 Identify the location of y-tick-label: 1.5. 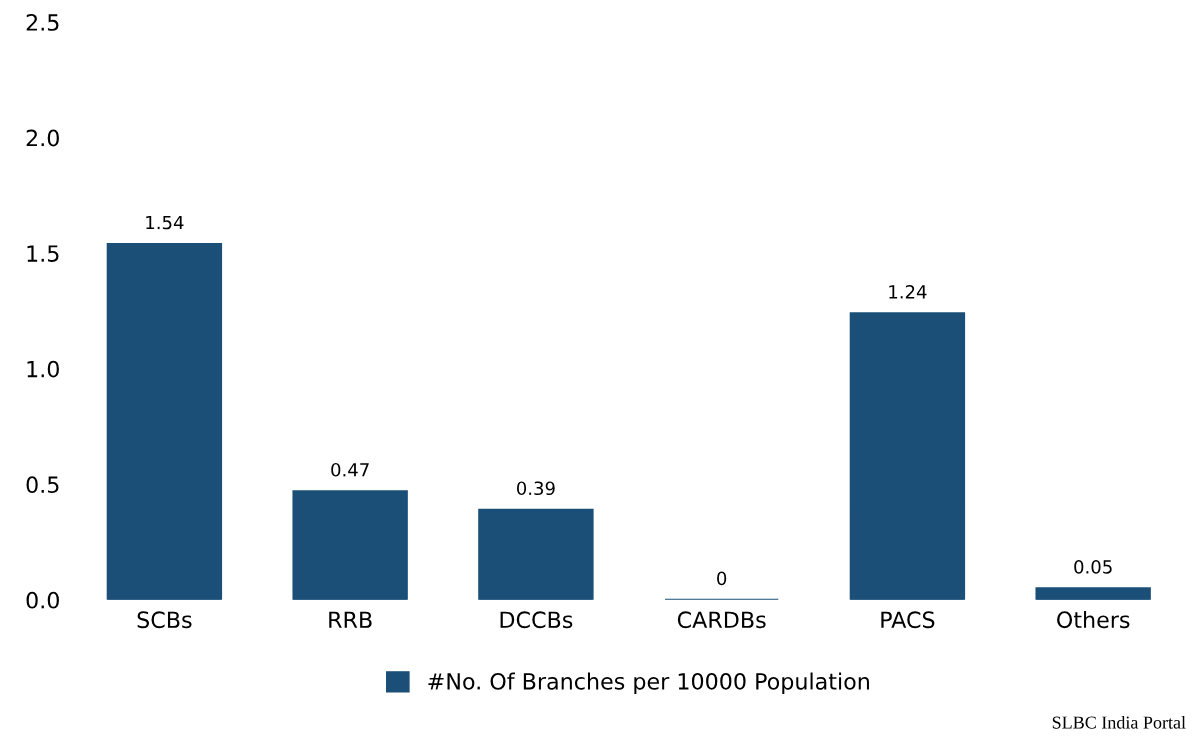
(43, 253).